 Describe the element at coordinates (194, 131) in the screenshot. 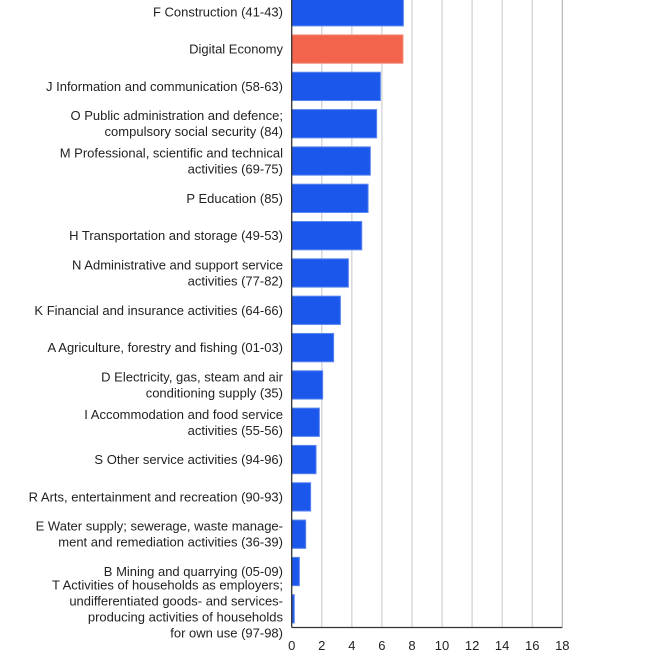

I see `category-label: compulsory social security (84)` at that location.